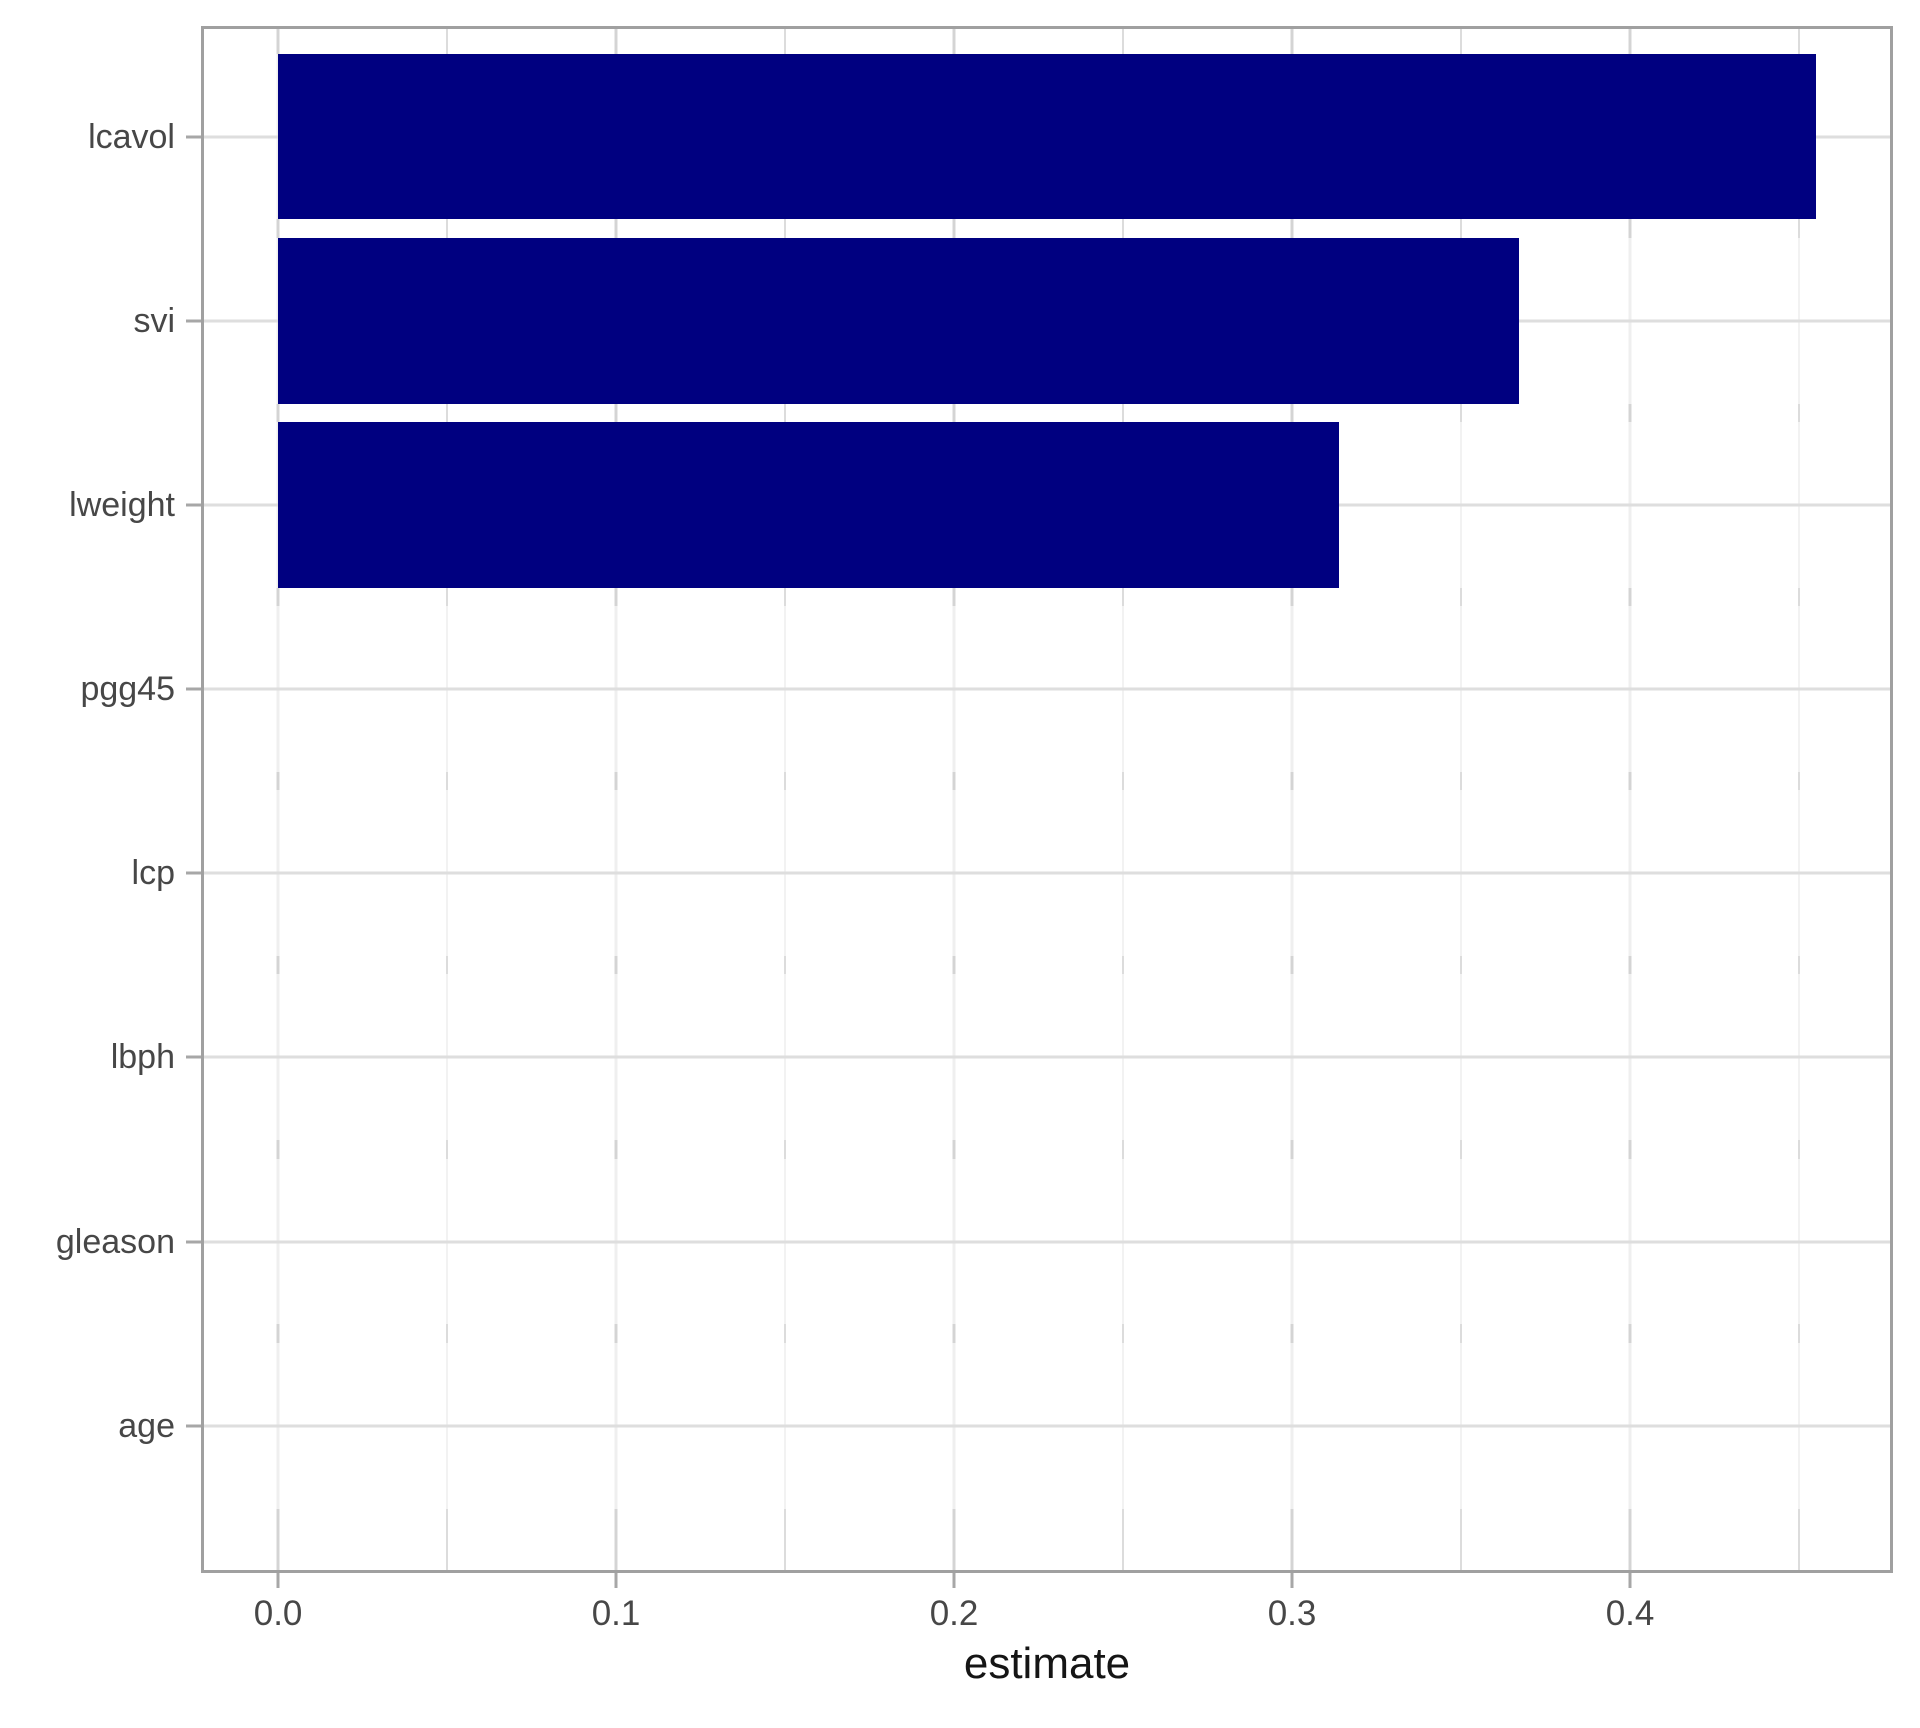 This screenshot has height=1728, width=1920. Describe the element at coordinates (131, 136) in the screenshot. I see `y-tick-label: lcavol` at that location.